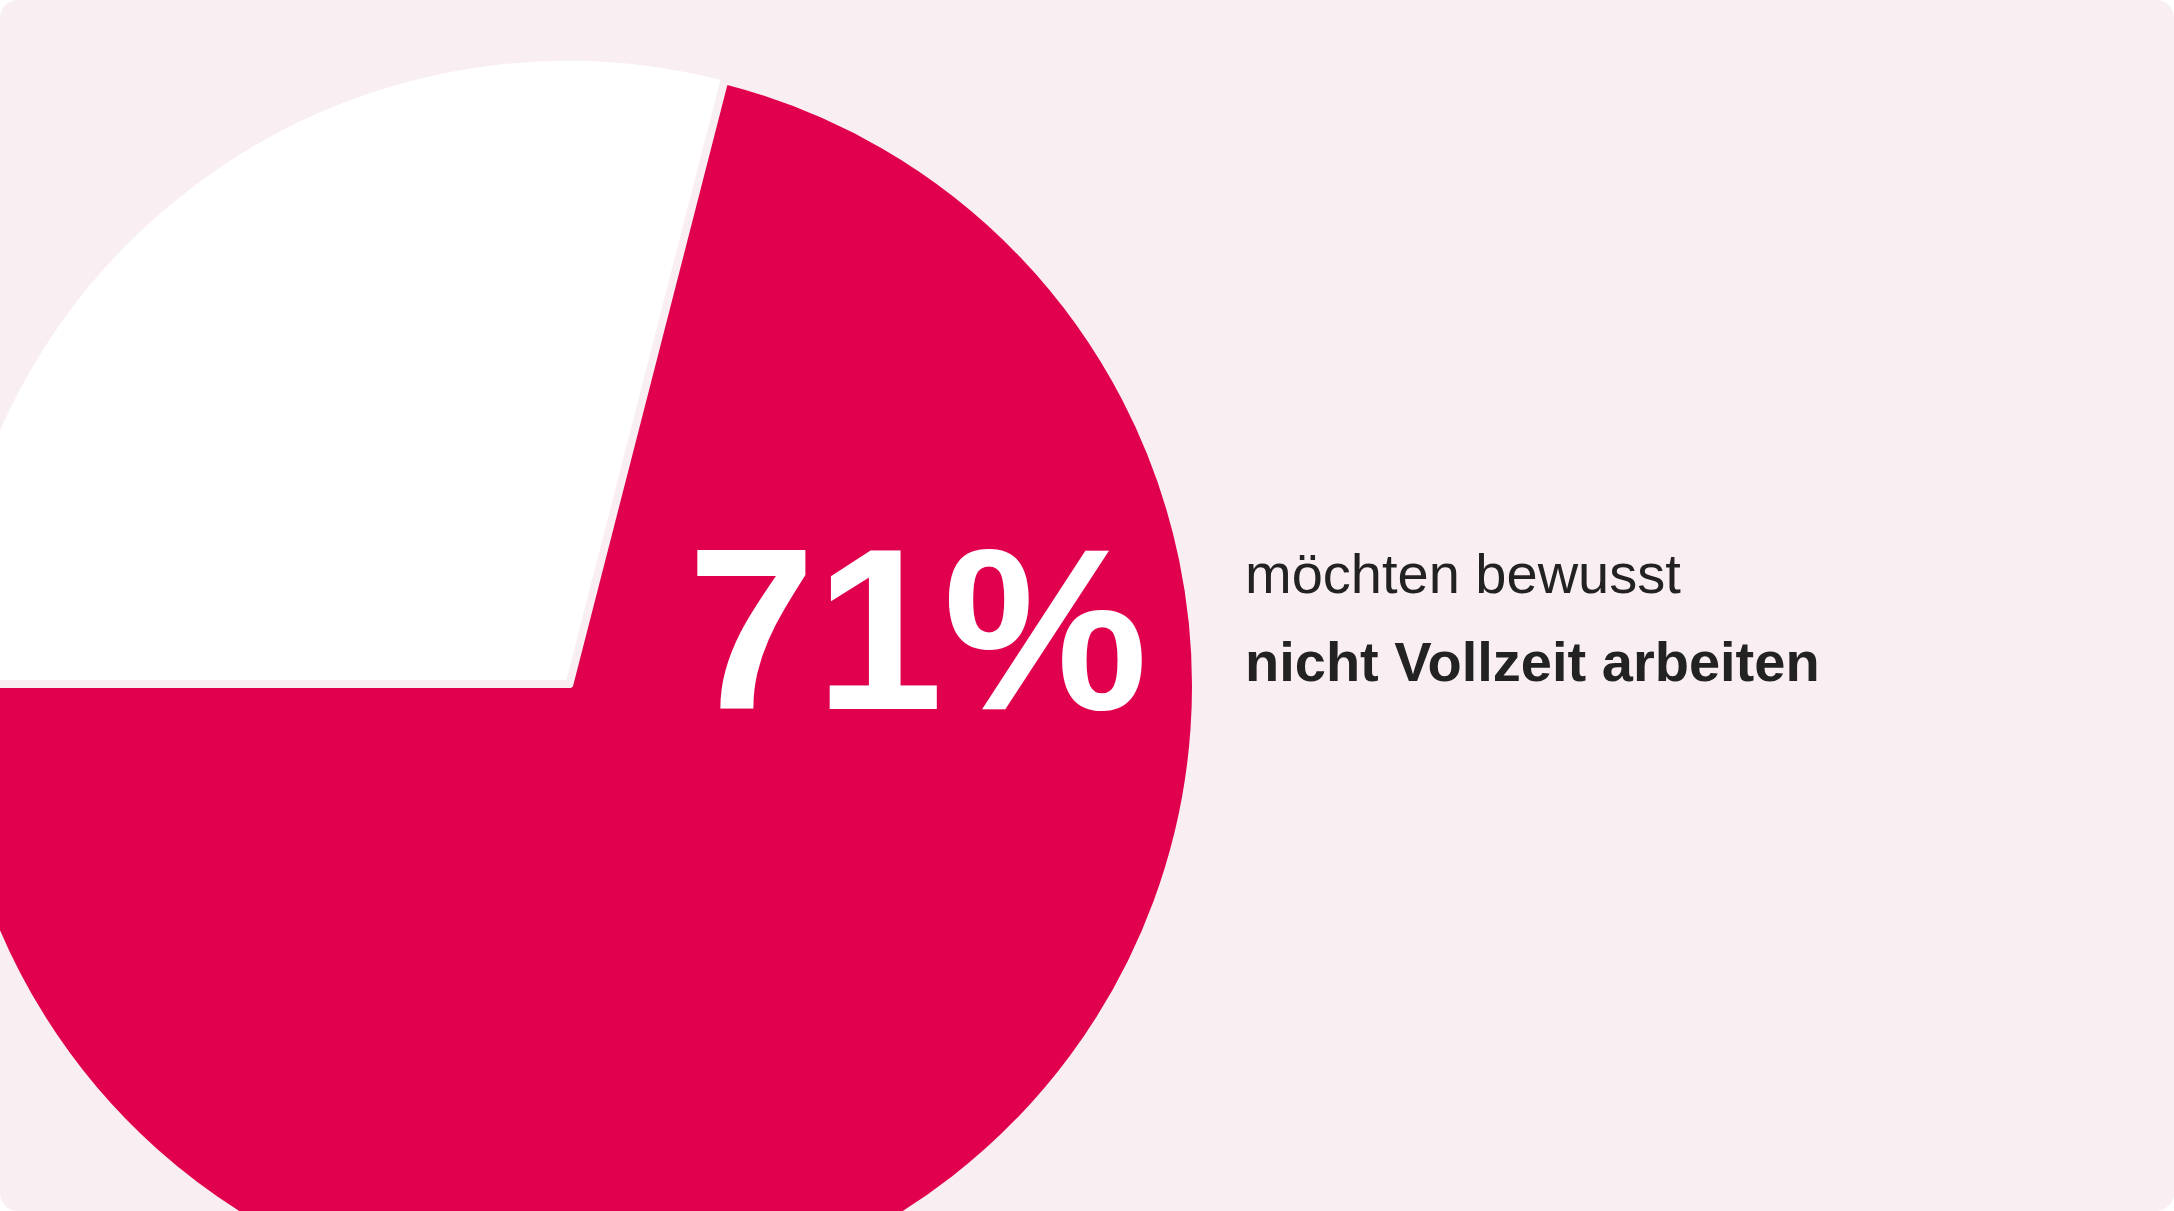 The width and height of the screenshot is (2174, 1211). I want to click on data-label: 71%, so click(917, 630).